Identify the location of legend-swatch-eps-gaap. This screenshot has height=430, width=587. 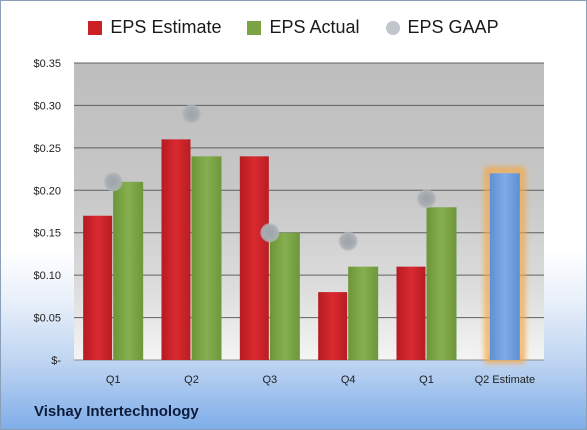
(392, 27).